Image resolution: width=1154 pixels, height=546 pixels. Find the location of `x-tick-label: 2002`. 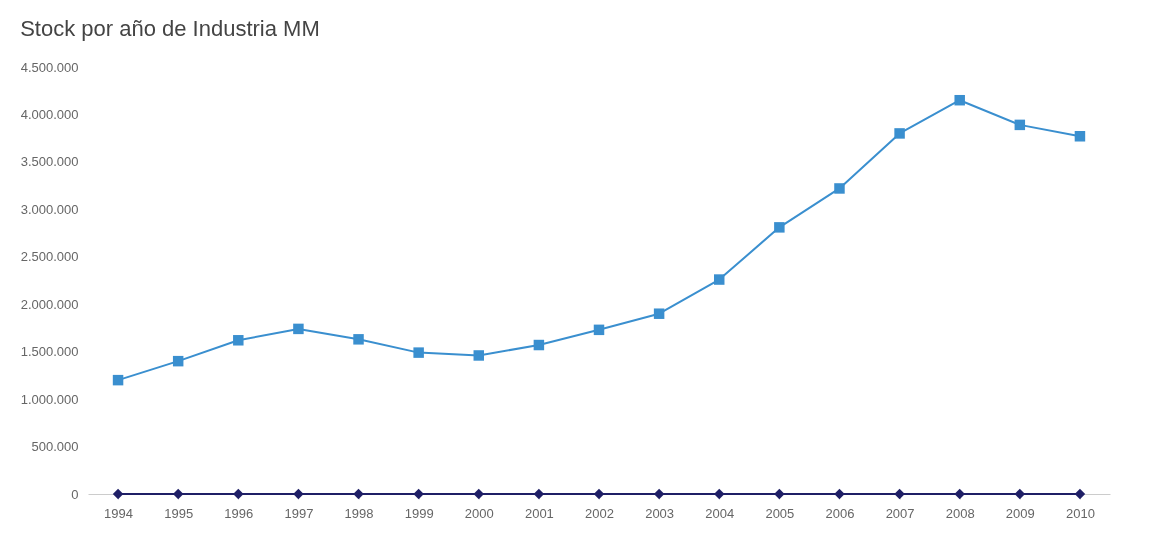

x-tick-label: 2002 is located at coordinates (599, 513).